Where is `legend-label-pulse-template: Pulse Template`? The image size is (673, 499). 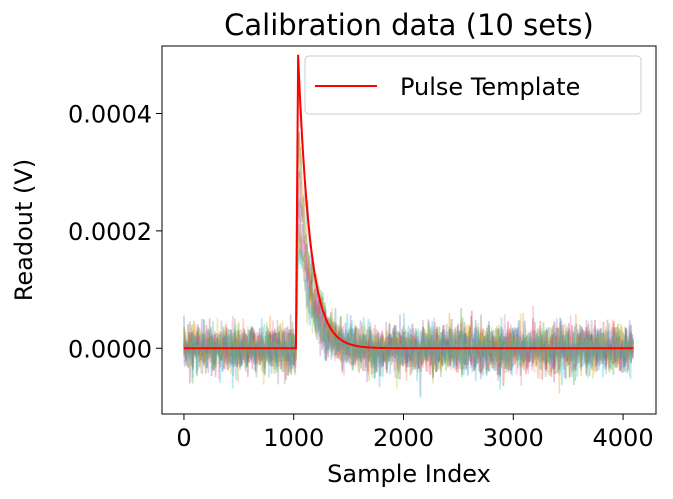 legend-label-pulse-template: Pulse Template is located at coordinates (490, 87).